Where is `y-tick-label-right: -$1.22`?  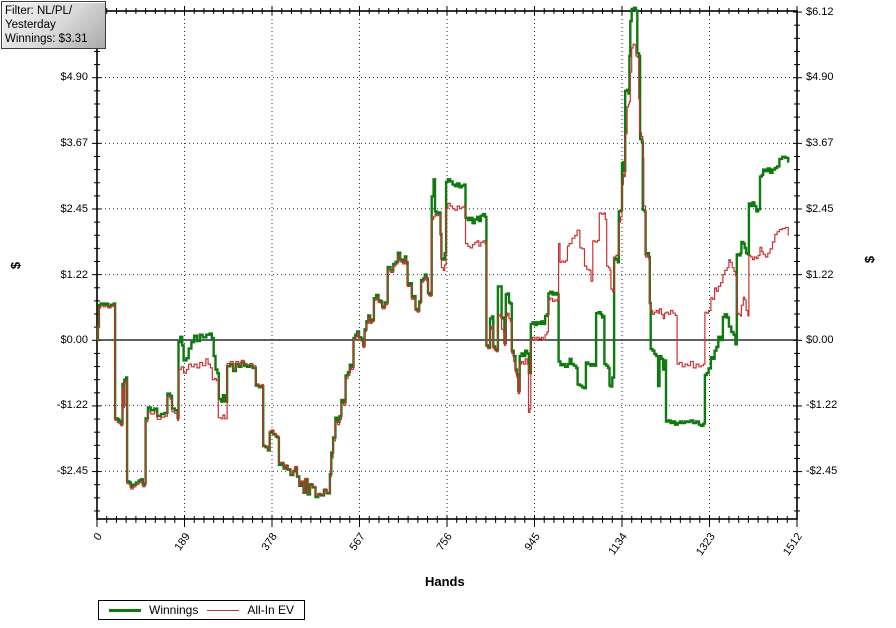 y-tick-label-right: -$1.22 is located at coordinates (822, 405).